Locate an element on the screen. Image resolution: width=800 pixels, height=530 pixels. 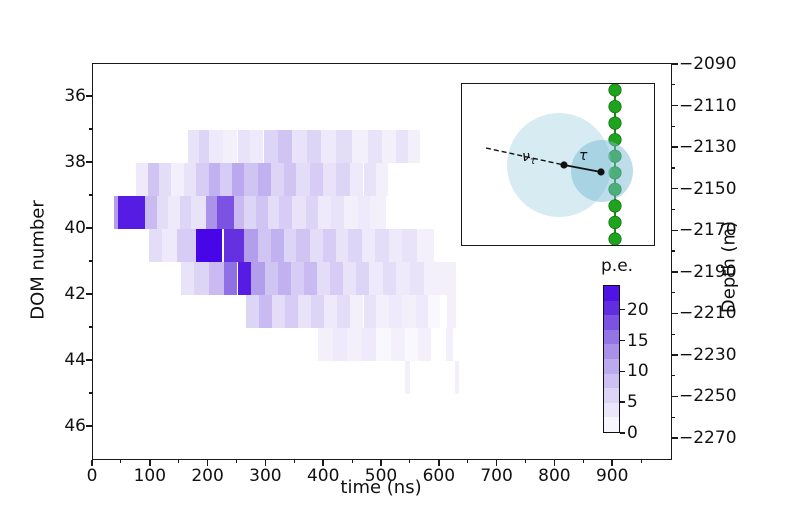
colorbar is located at coordinates (611, 359).